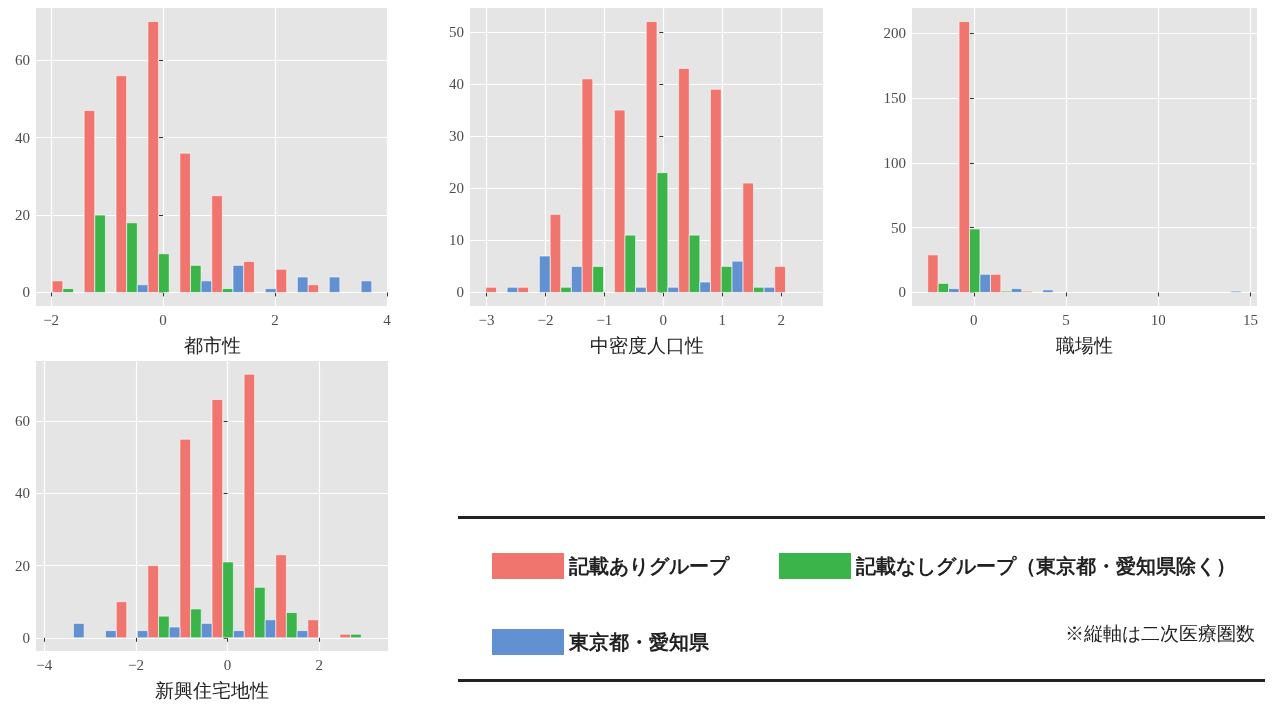 Image resolution: width=1274 pixels, height=705 pixels. What do you see at coordinates (1251, 319) in the screenshot?
I see `x-tick-label: 15` at bounding box center [1251, 319].